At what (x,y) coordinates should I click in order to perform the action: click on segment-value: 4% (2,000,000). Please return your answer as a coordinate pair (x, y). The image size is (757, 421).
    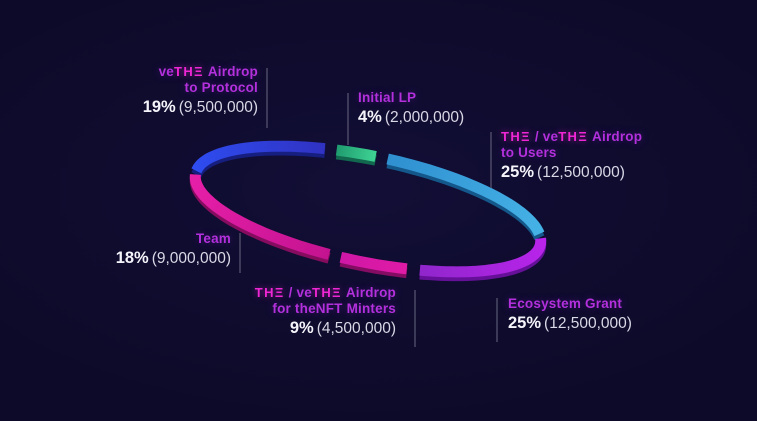
    Looking at the image, I should click on (411, 117).